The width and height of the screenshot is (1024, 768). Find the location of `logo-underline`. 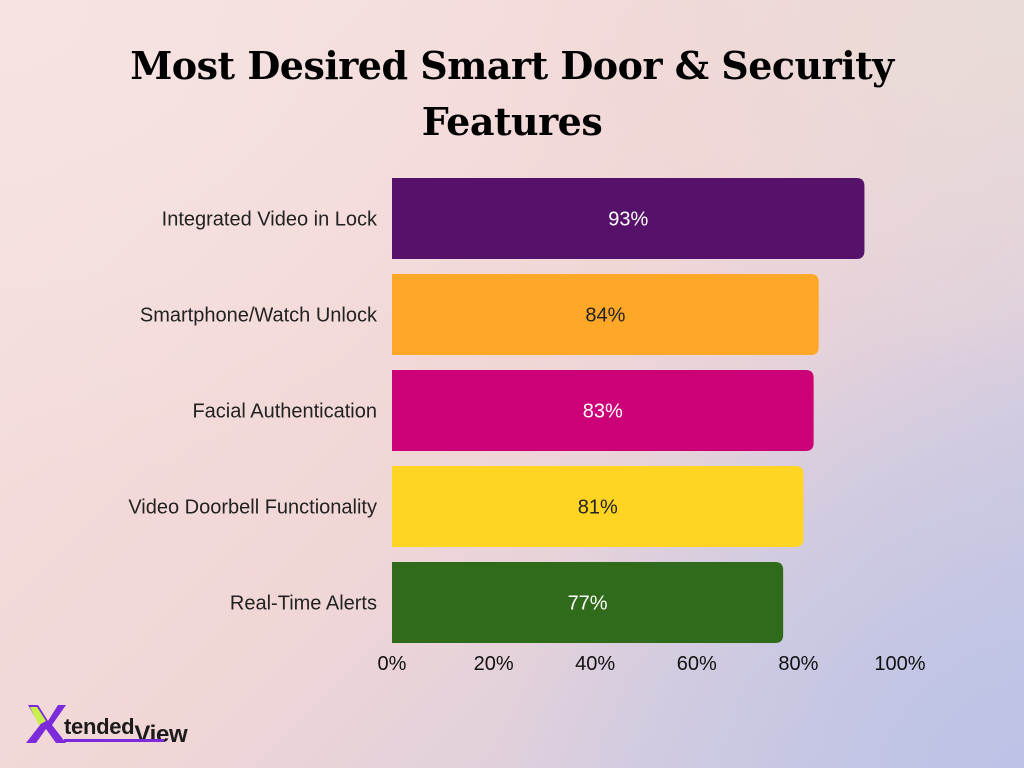

logo-underline is located at coordinates (114, 740).